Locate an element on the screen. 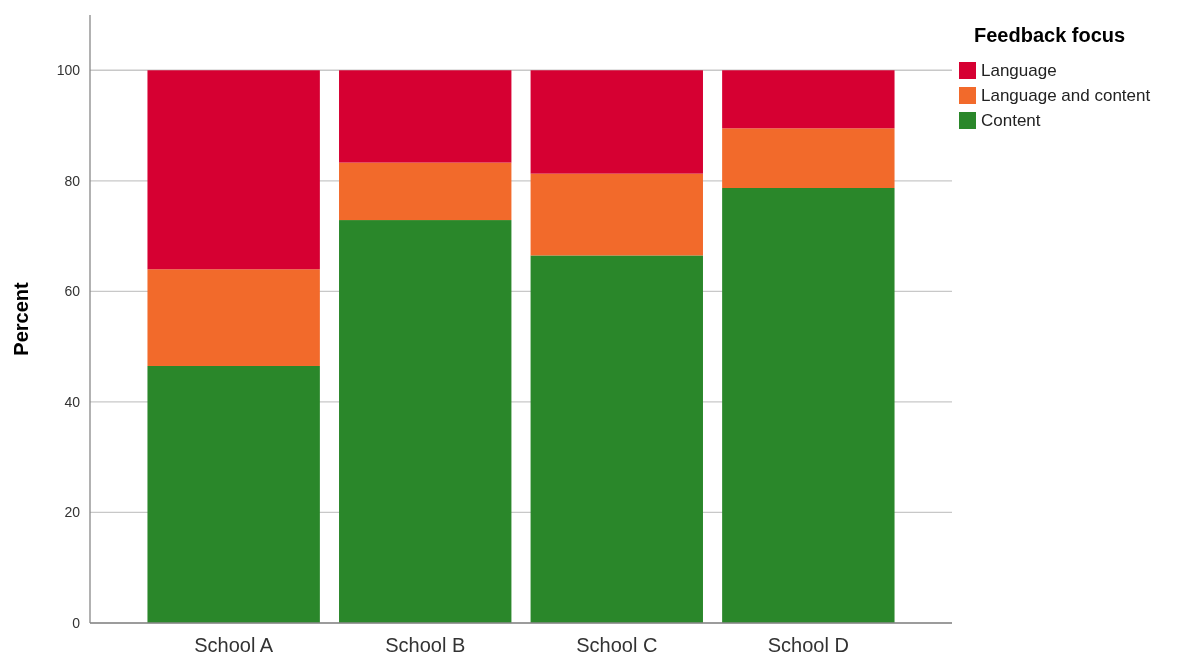  y-tick-label: 60 is located at coordinates (72, 291).